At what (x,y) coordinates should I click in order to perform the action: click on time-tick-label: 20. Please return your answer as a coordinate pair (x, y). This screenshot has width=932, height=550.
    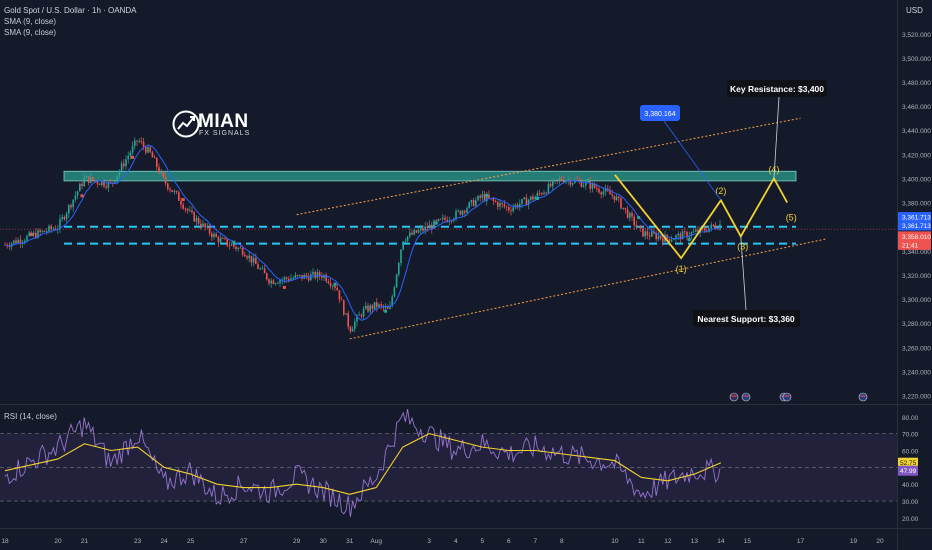
    Looking at the image, I should click on (880, 541).